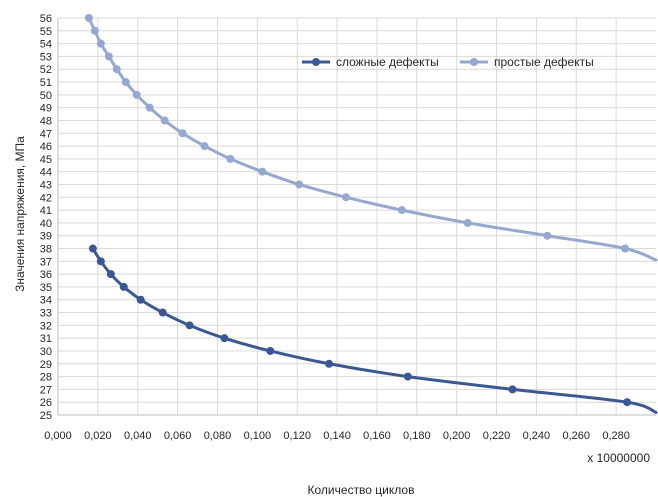  What do you see at coordinates (46, 326) in the screenshot?
I see `y-tick-label: 32` at bounding box center [46, 326].